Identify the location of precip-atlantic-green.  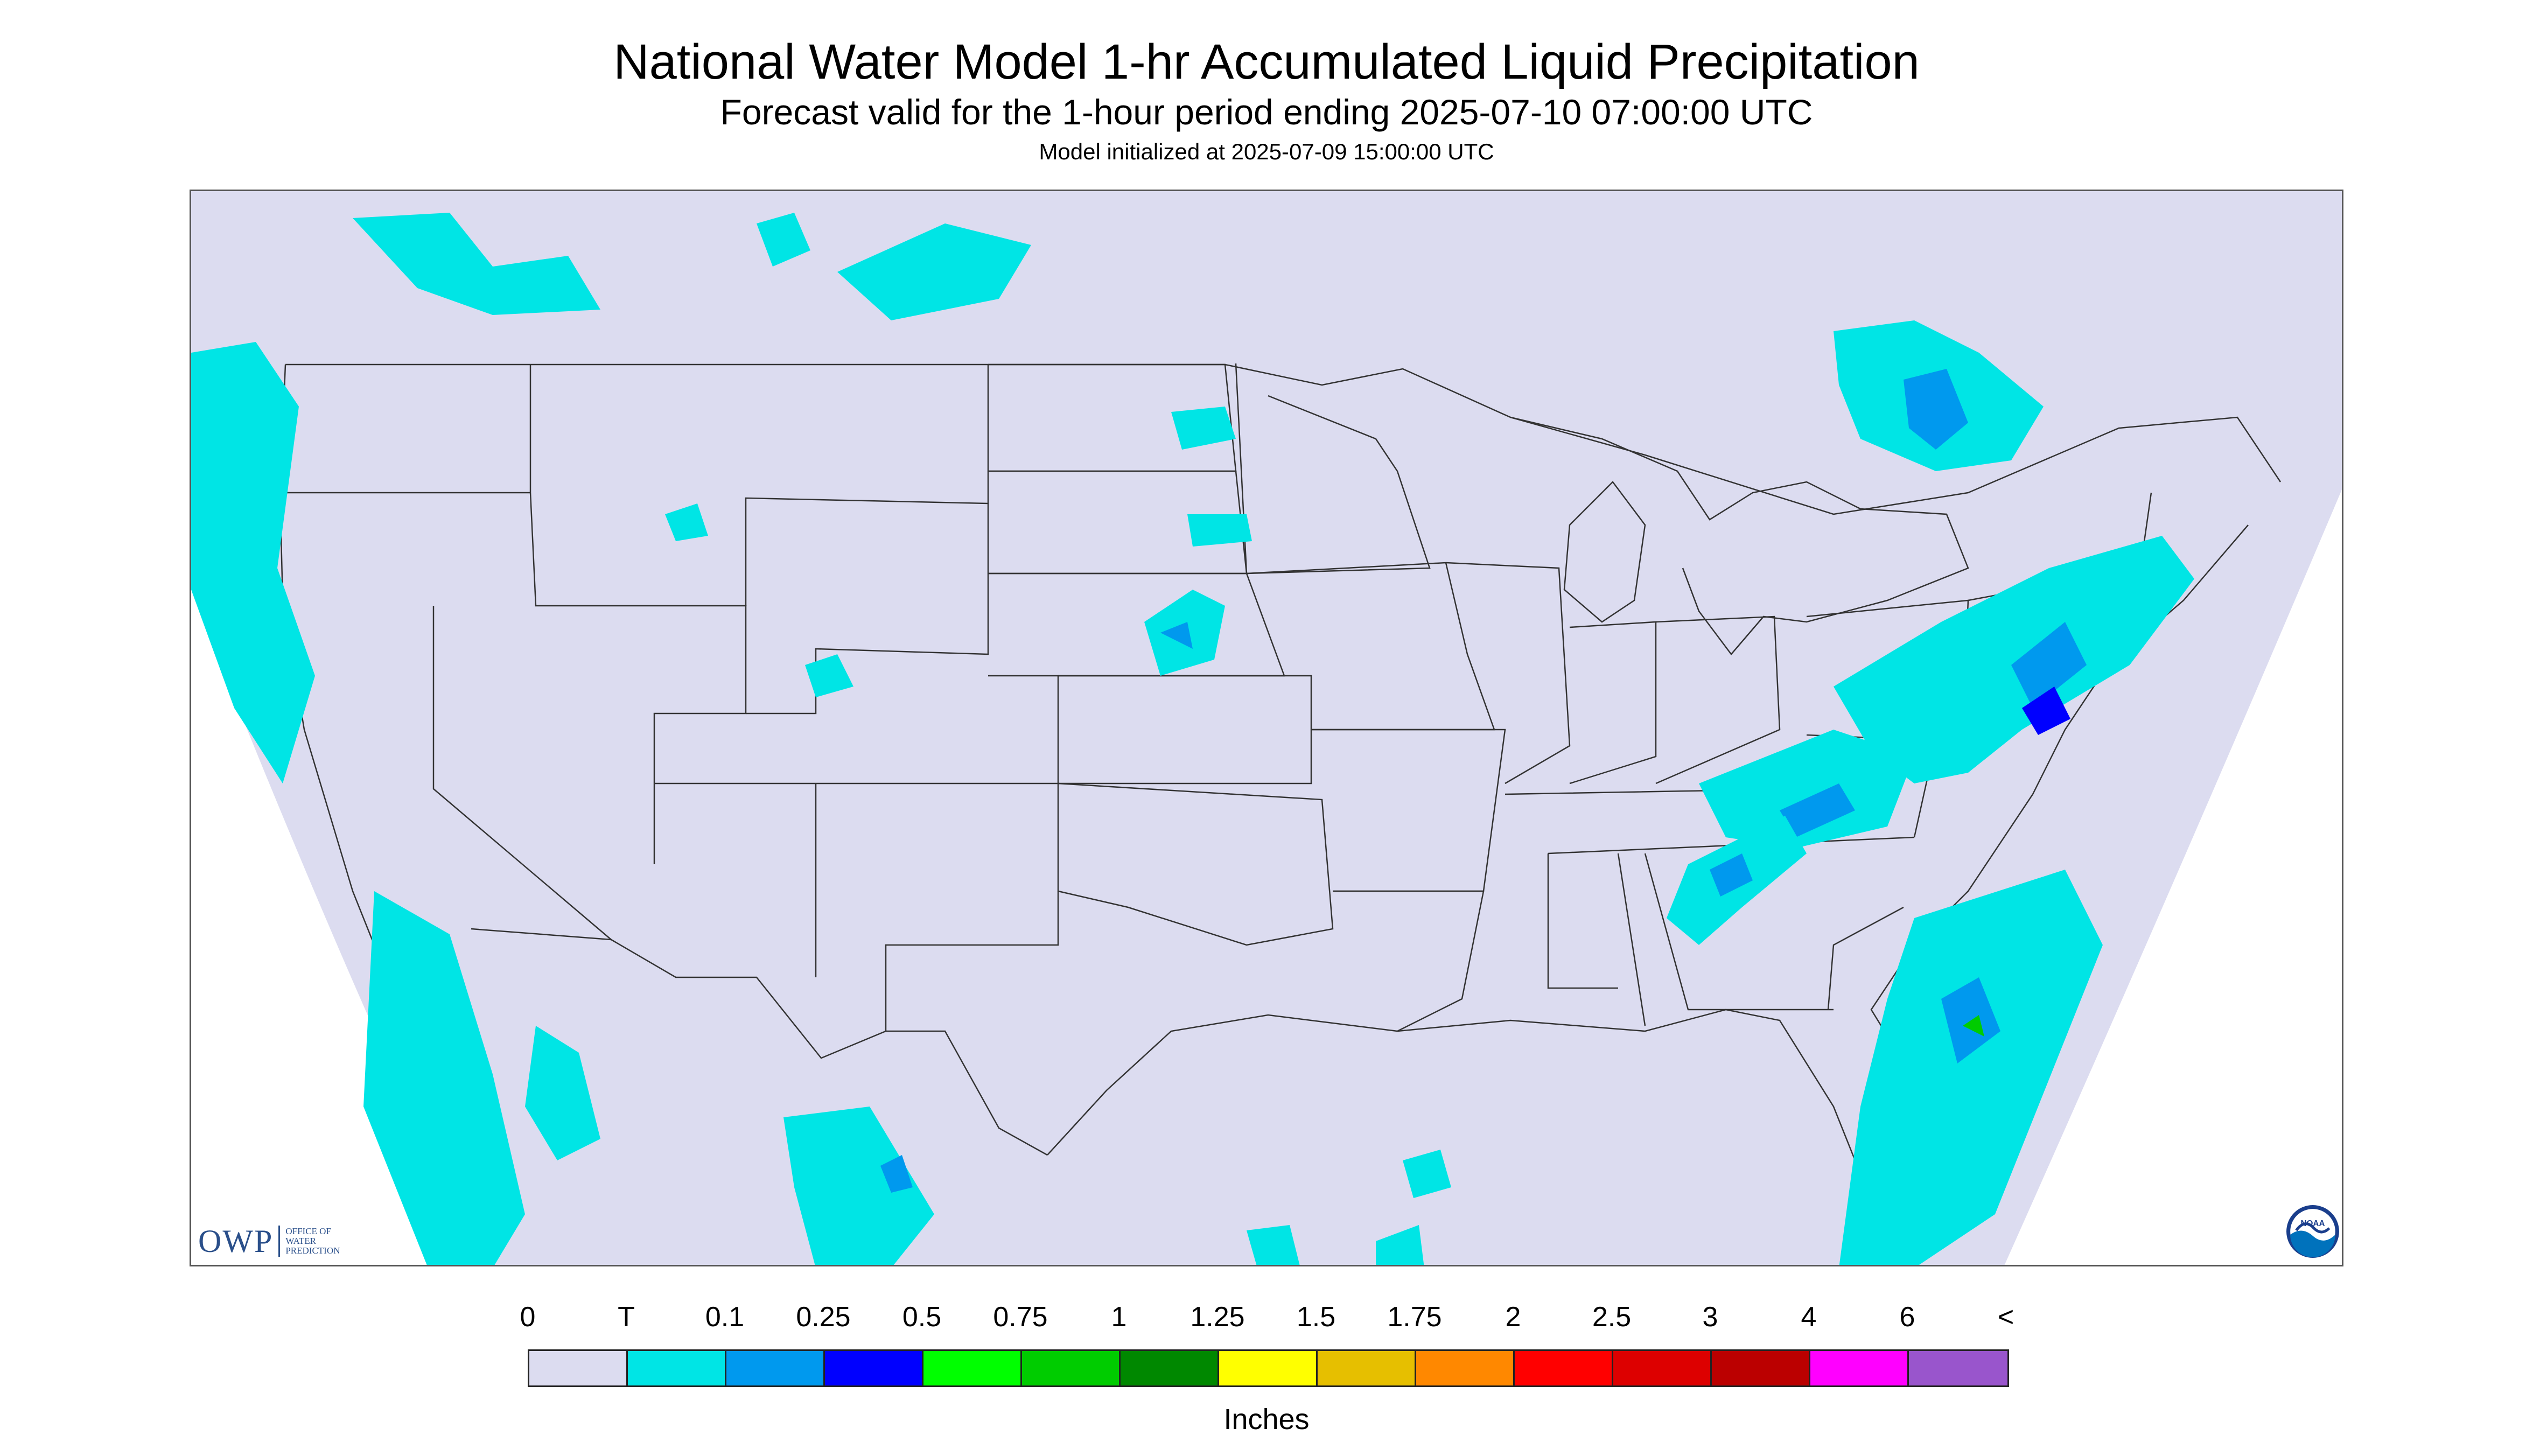
(1973, 1026).